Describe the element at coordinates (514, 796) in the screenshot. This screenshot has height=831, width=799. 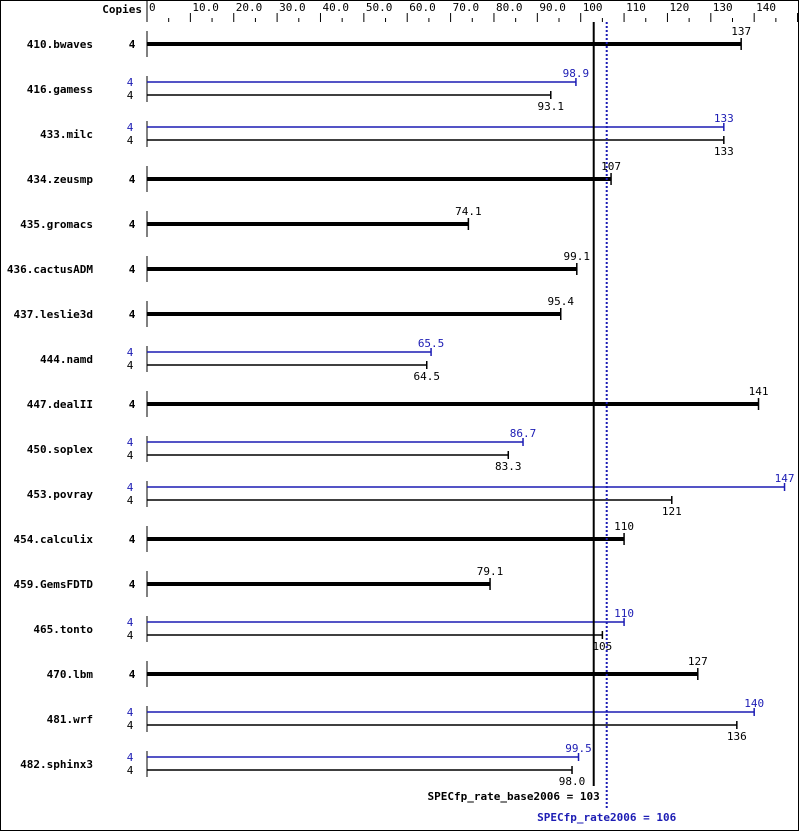
I see `base-summary-label: SPECfp_rate_base2006 = 103` at that location.